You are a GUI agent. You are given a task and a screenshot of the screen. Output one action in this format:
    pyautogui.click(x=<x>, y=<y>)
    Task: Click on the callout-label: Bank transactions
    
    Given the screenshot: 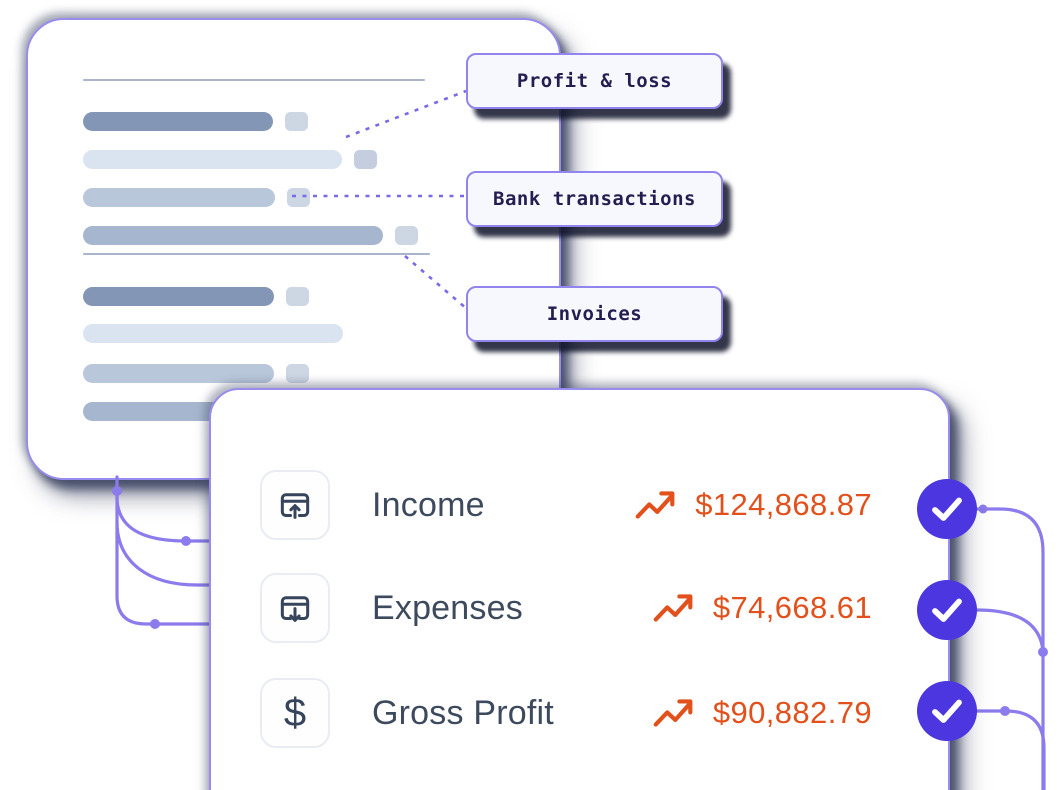 What is the action you would take?
    pyautogui.click(x=594, y=199)
    